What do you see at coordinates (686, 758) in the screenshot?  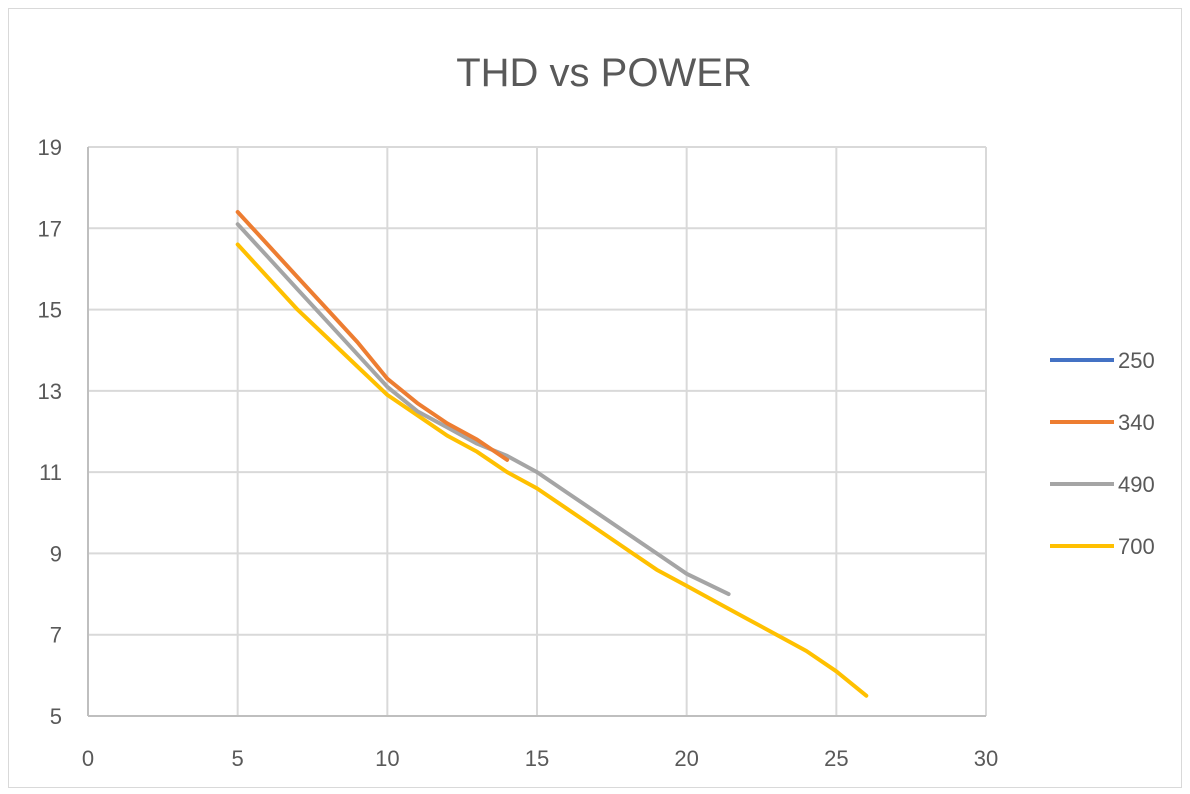 I see `x-tick-label: 20` at bounding box center [686, 758].